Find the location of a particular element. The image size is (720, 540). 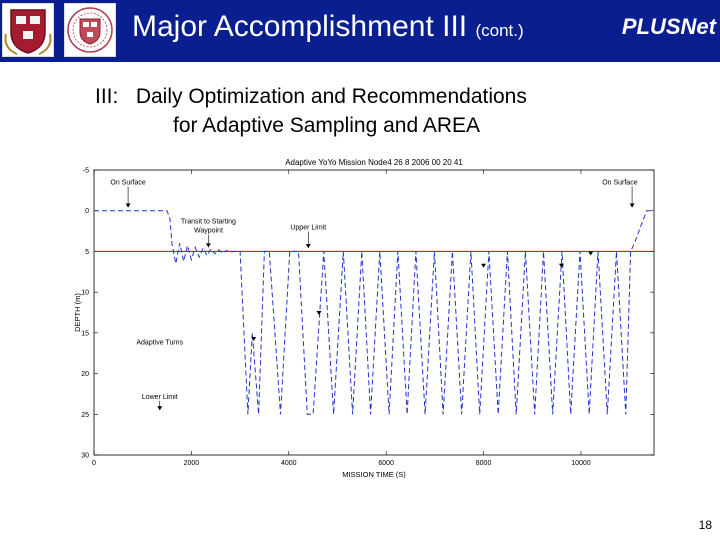

x-tick-label: 0 is located at coordinates (94, 463).